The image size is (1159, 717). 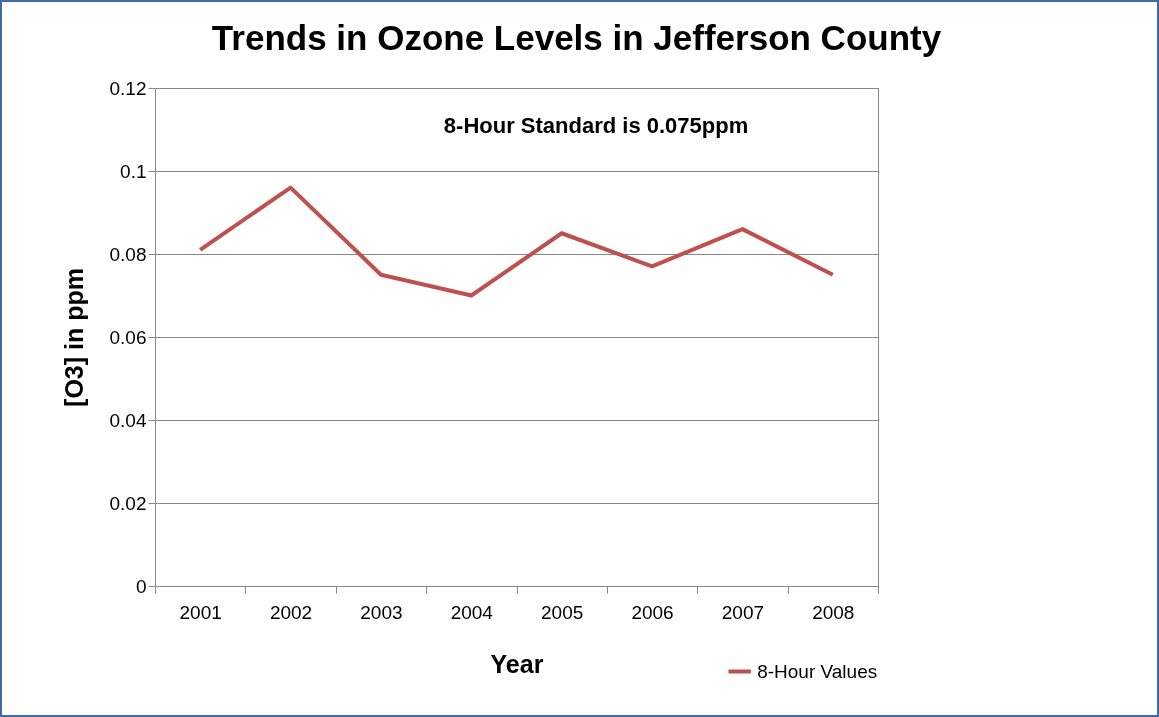 What do you see at coordinates (817, 671) in the screenshot?
I see `legend-label: 8-Hour Values` at bounding box center [817, 671].